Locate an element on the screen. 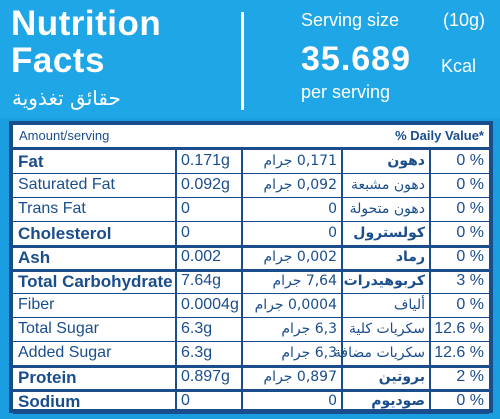  table-row: Fat 0.171g 0,171 جرام دهون 0 % is located at coordinates (251, 162).